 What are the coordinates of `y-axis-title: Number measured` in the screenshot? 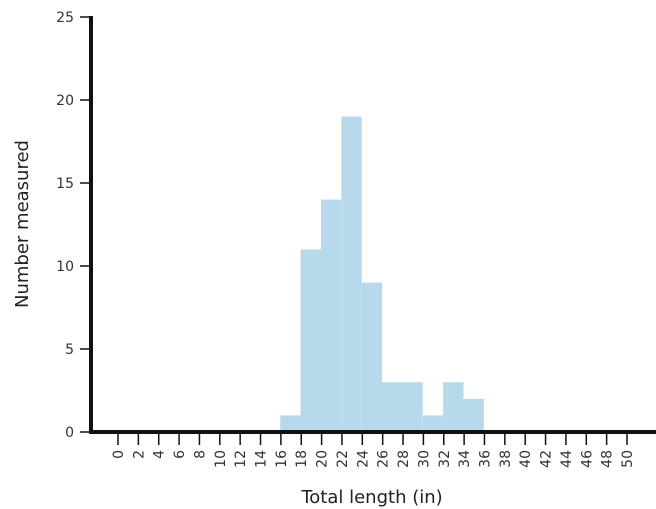 It's located at (22, 224).